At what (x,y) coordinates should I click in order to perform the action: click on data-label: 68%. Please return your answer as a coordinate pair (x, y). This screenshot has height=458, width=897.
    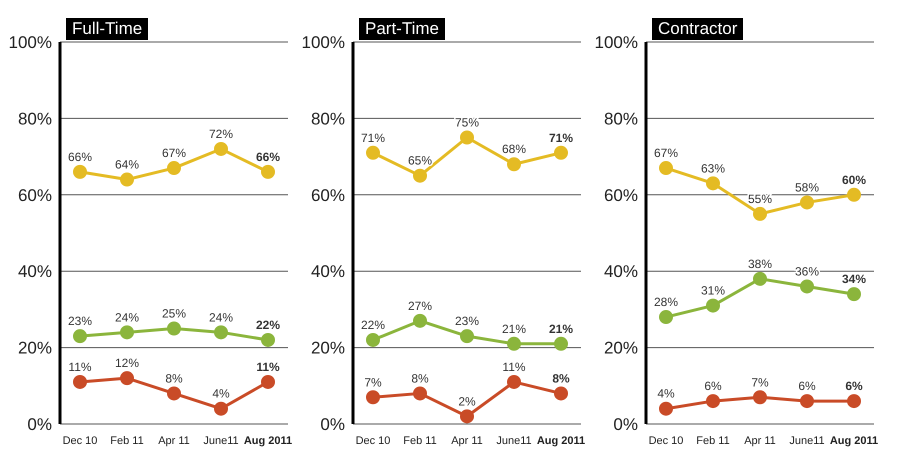
    Looking at the image, I should click on (514, 149).